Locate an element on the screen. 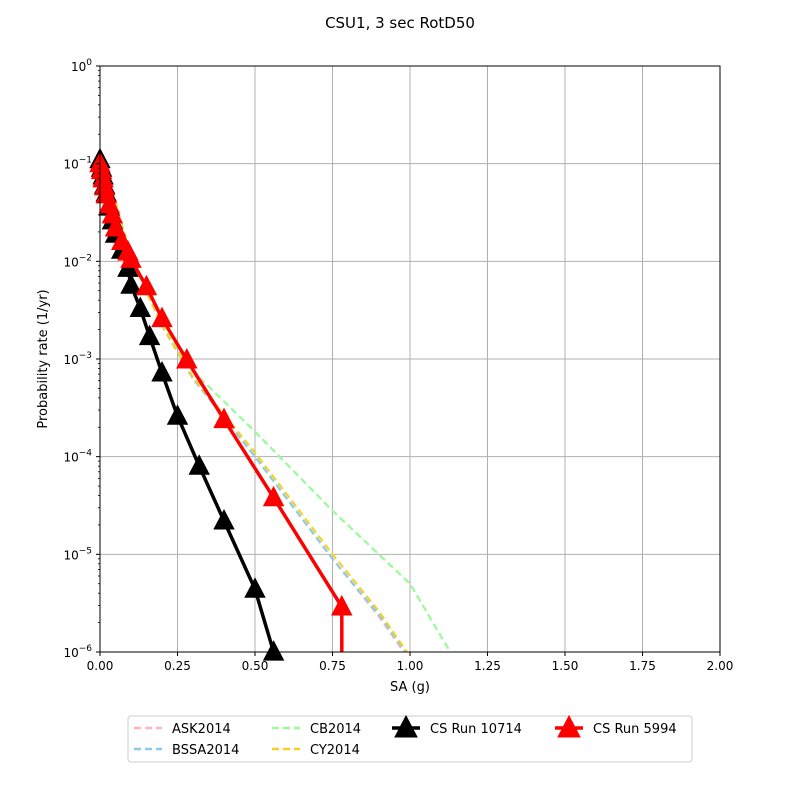 The image size is (800, 800). y-axis-label: Probability rate (1/yr) is located at coordinates (43, 358).